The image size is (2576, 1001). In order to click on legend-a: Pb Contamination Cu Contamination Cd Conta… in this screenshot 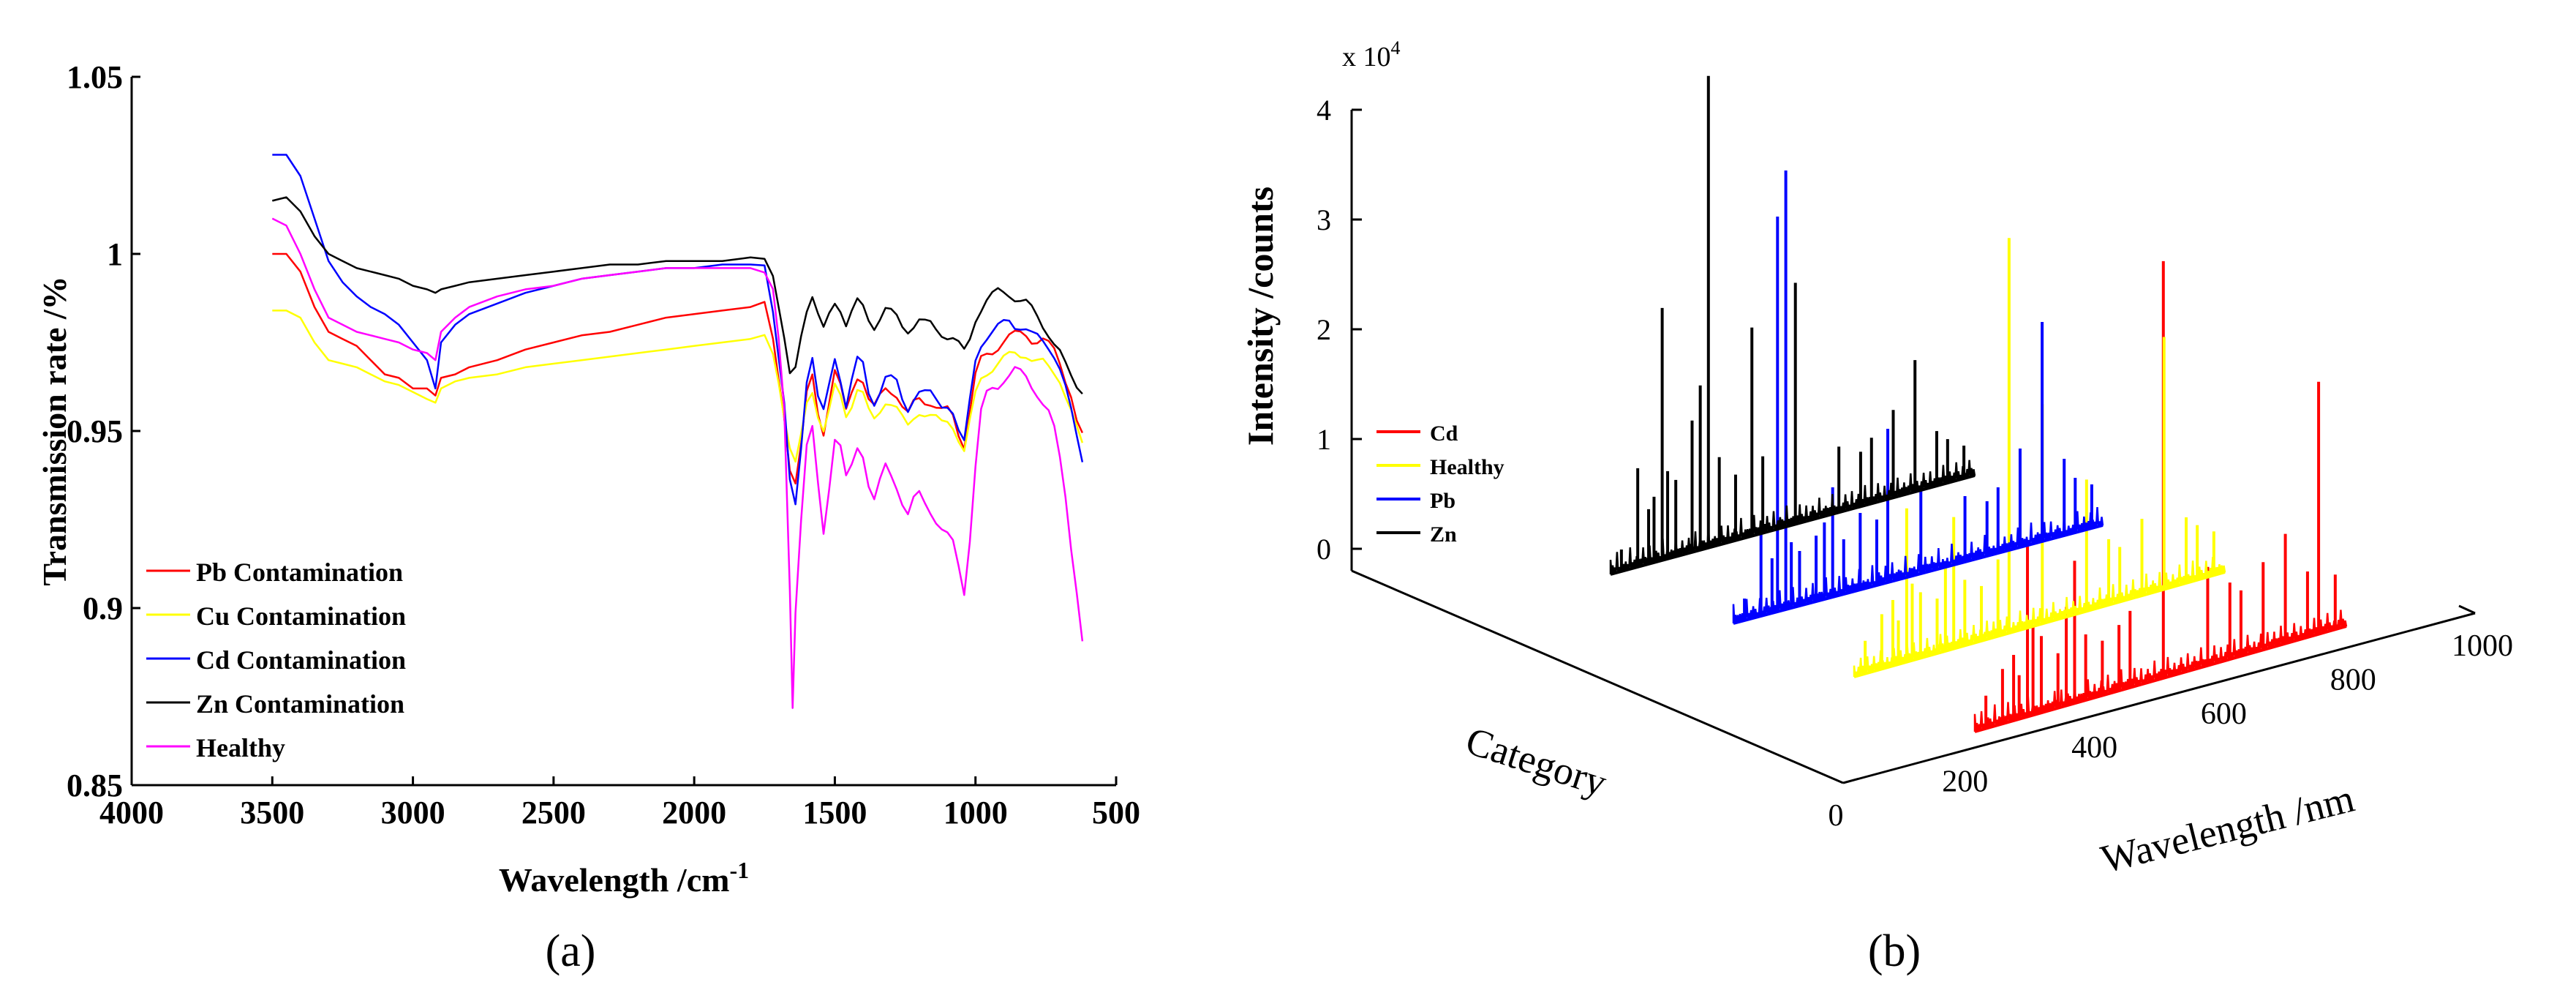, I will do `click(276, 660)`.